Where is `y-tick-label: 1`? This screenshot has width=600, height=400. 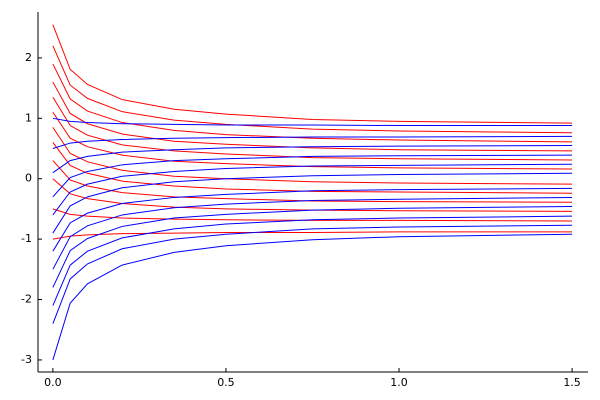 y-tick-label: 1 is located at coordinates (28, 117).